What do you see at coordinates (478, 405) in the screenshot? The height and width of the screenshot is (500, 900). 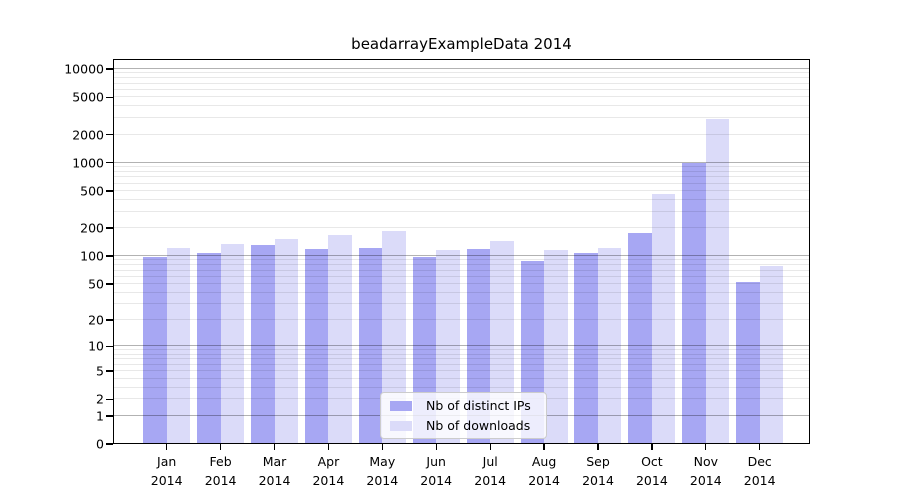 I see `legend-label-distinct-ips: Nb of distinct IPs` at bounding box center [478, 405].